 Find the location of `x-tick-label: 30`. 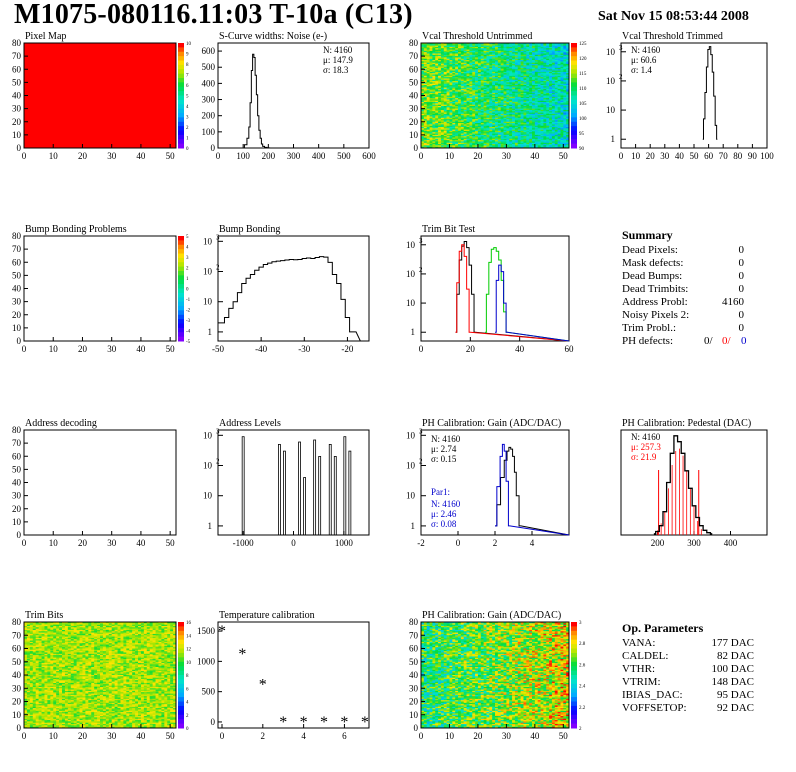

x-tick-label: 30 is located at coordinates (112, 156).